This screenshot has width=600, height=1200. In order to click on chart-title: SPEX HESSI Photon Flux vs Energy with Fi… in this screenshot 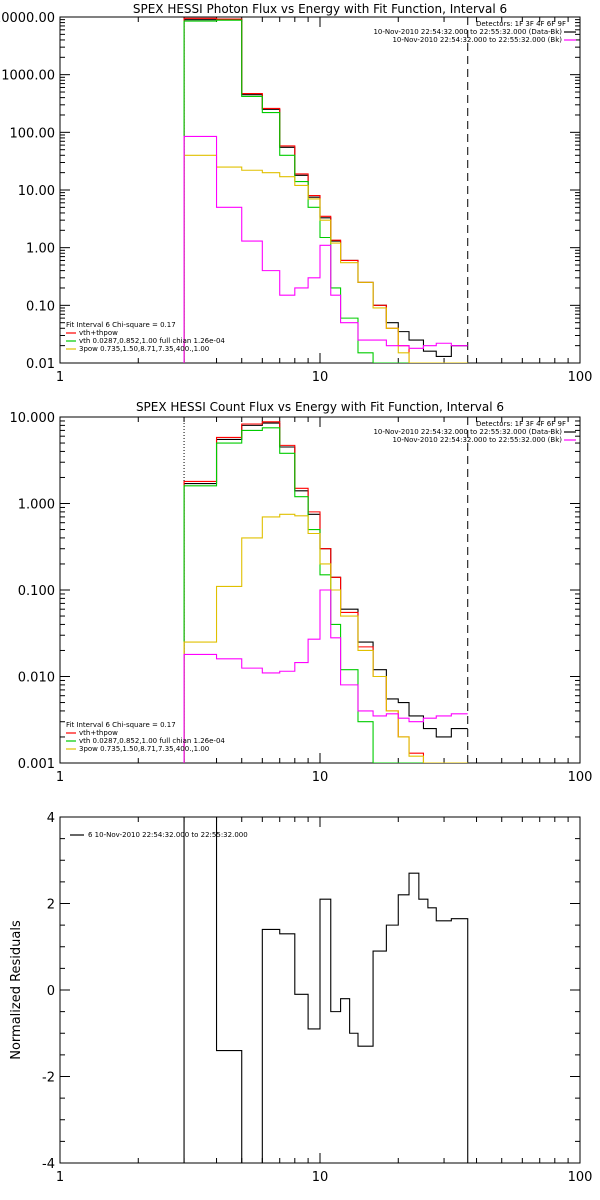, I will do `click(320, 9)`.